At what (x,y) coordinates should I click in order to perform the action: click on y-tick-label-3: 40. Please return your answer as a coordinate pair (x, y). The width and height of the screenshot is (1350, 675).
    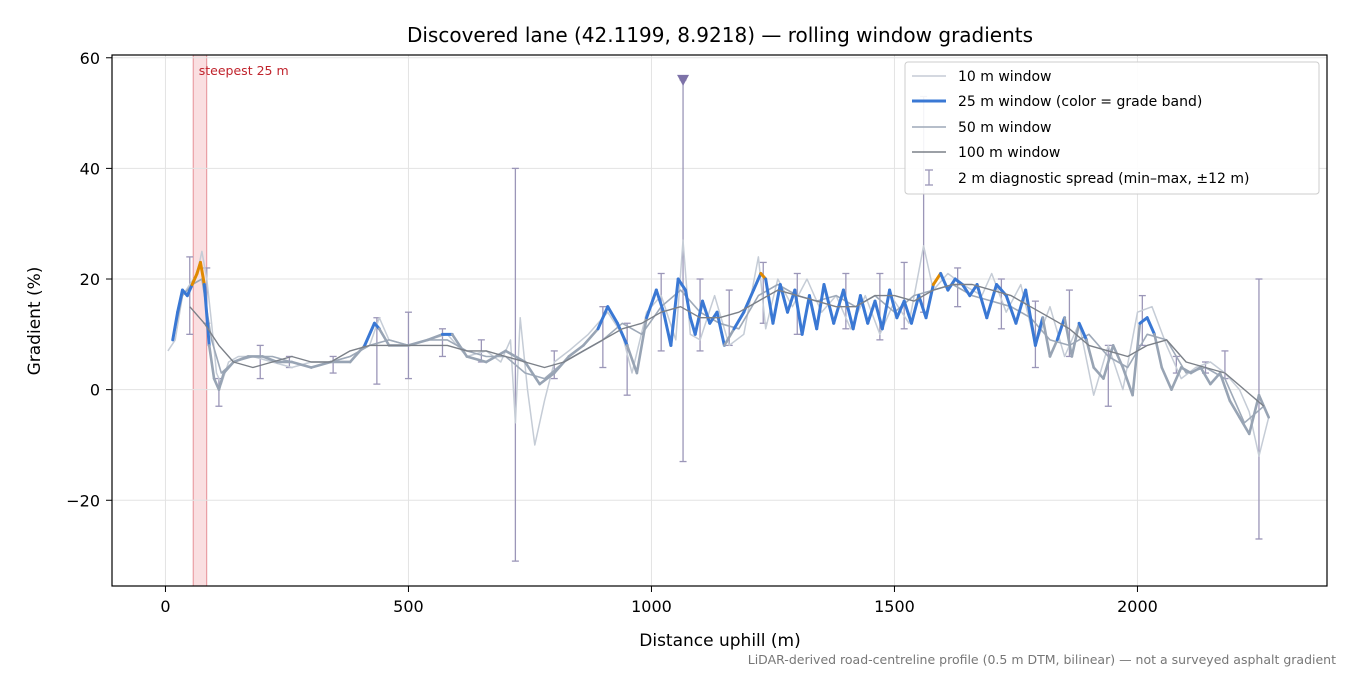
    Looking at the image, I should click on (90, 168).